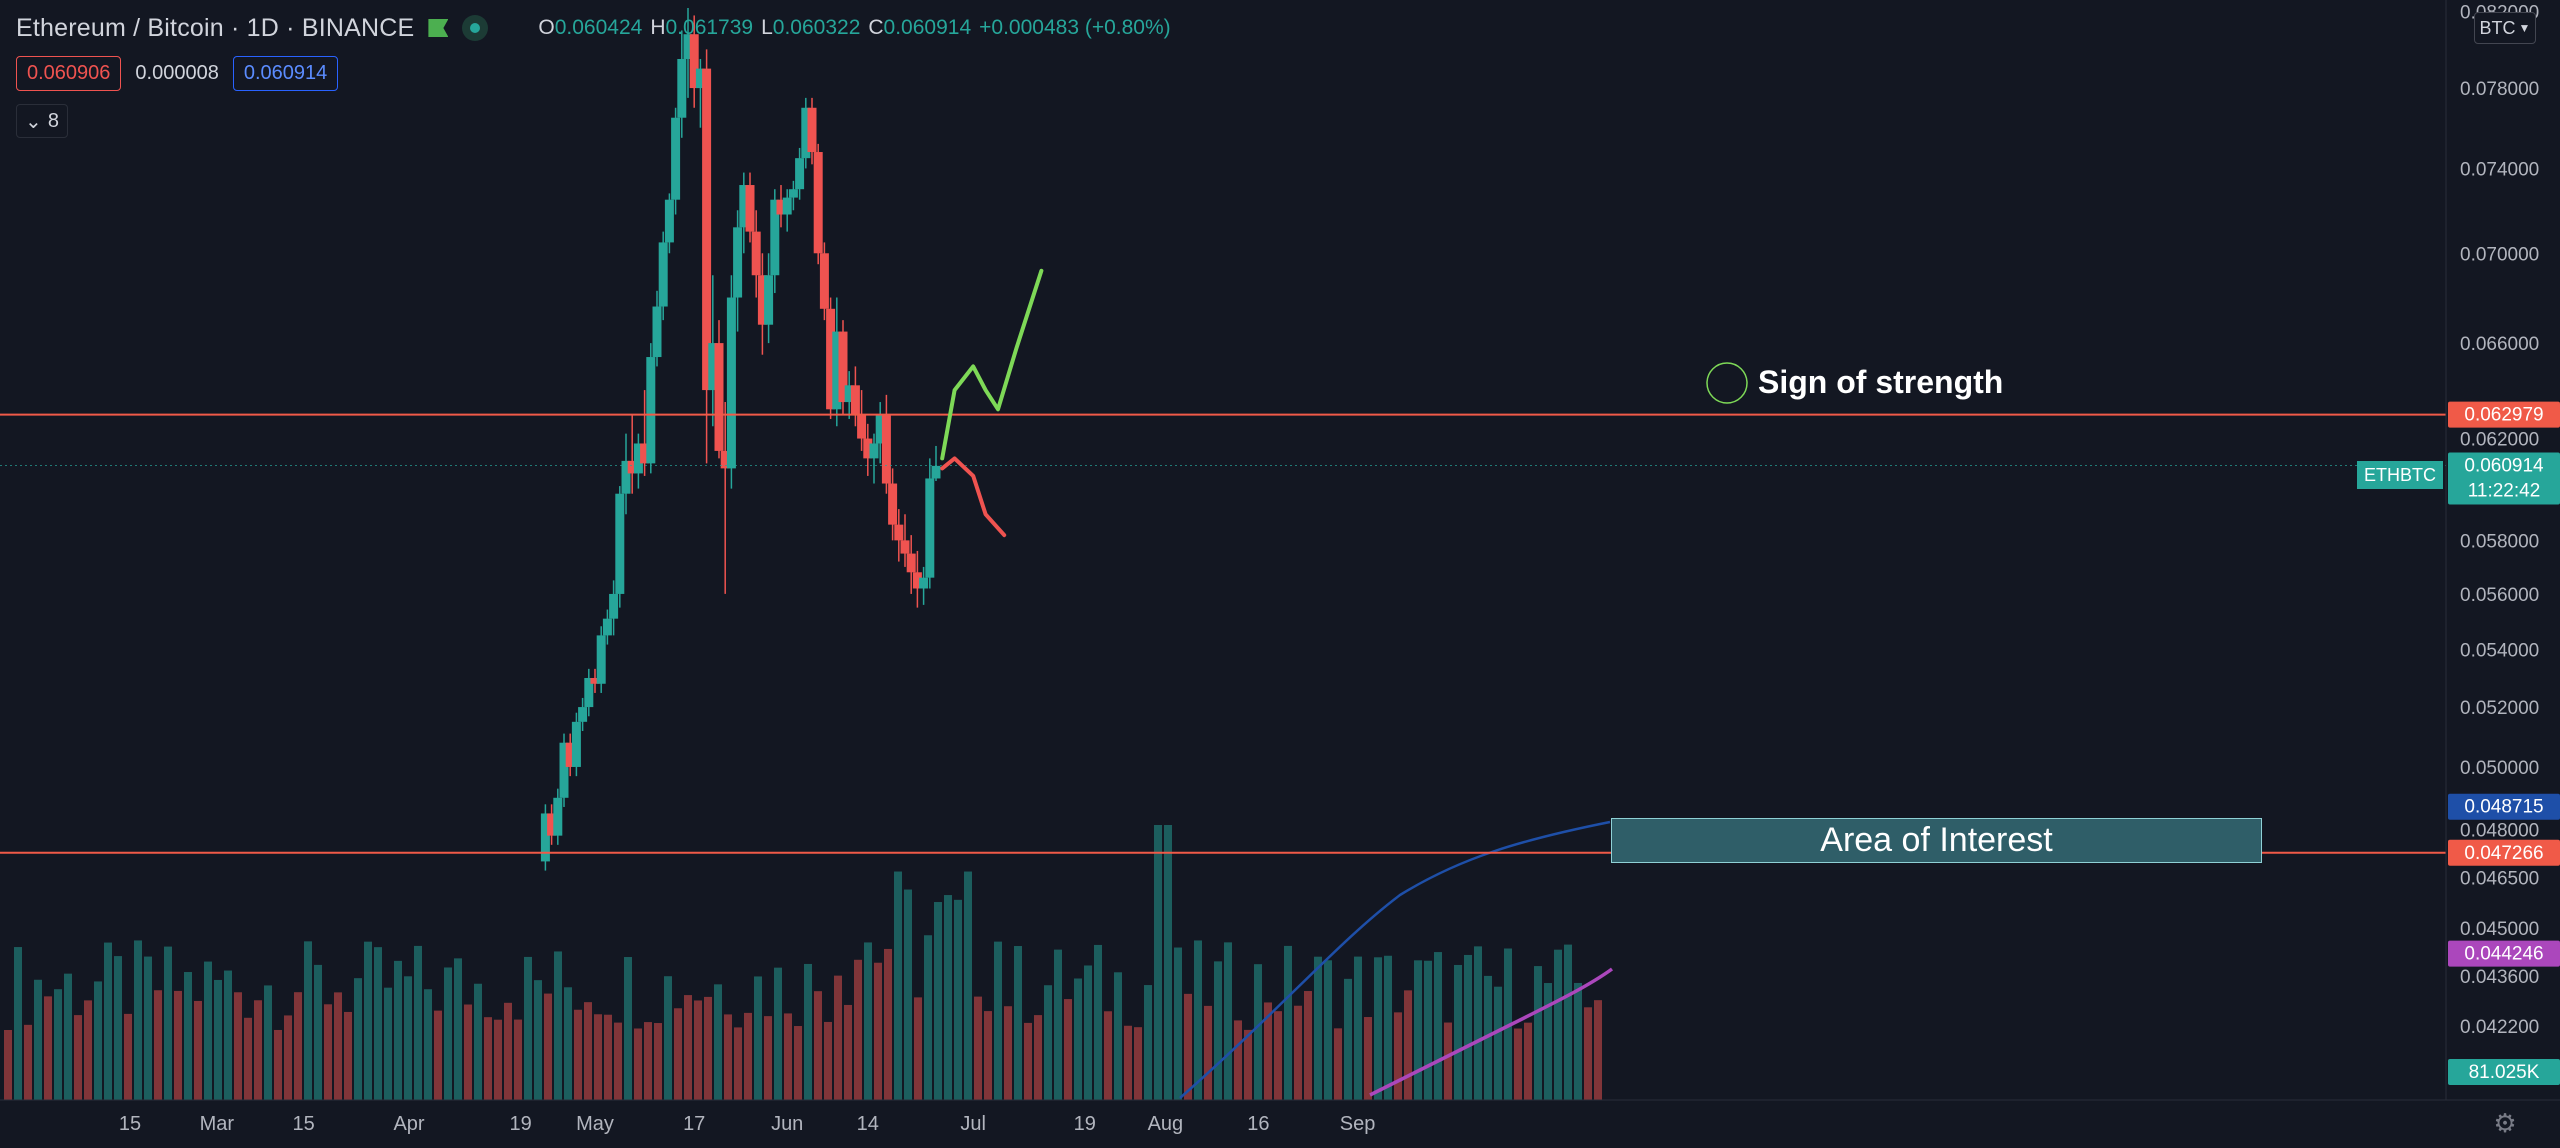 This screenshot has height=1148, width=2560. I want to click on sign-of-strength-label: Sign of strength, so click(1881, 382).